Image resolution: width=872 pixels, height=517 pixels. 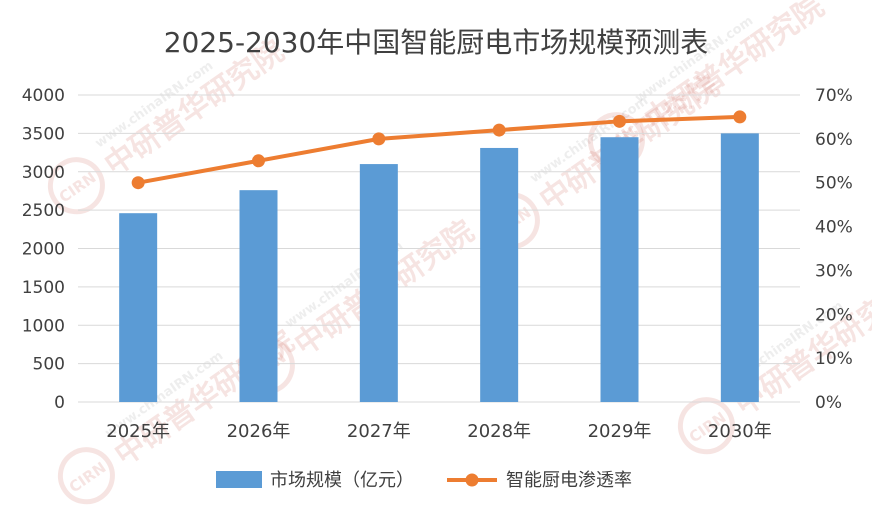 I want to click on y-right-tick-label: 10%, so click(x=834, y=359).